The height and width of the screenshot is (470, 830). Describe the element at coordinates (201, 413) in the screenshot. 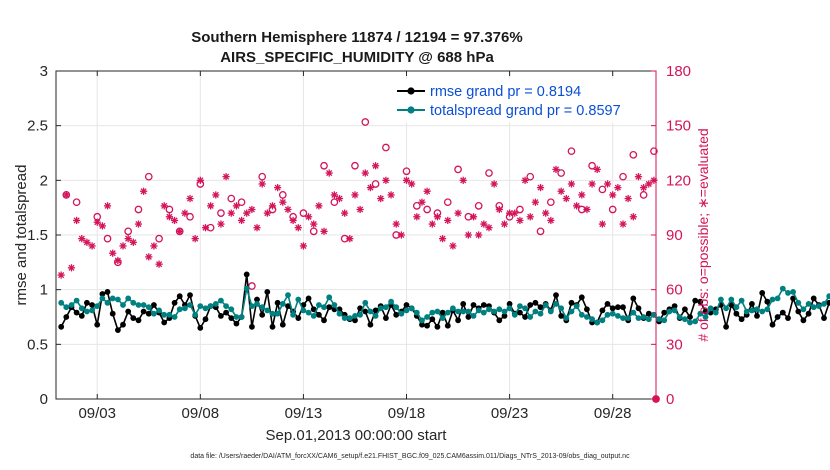

I see `x-tick-label: 09/08` at that location.